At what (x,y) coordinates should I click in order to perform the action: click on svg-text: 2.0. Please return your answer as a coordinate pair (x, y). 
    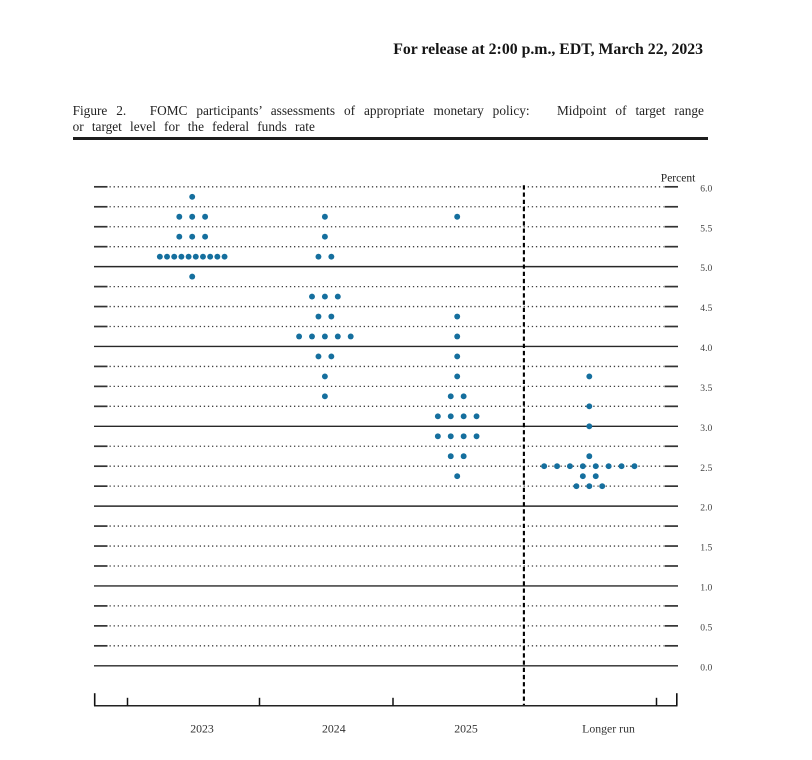
    Looking at the image, I should click on (706, 508).